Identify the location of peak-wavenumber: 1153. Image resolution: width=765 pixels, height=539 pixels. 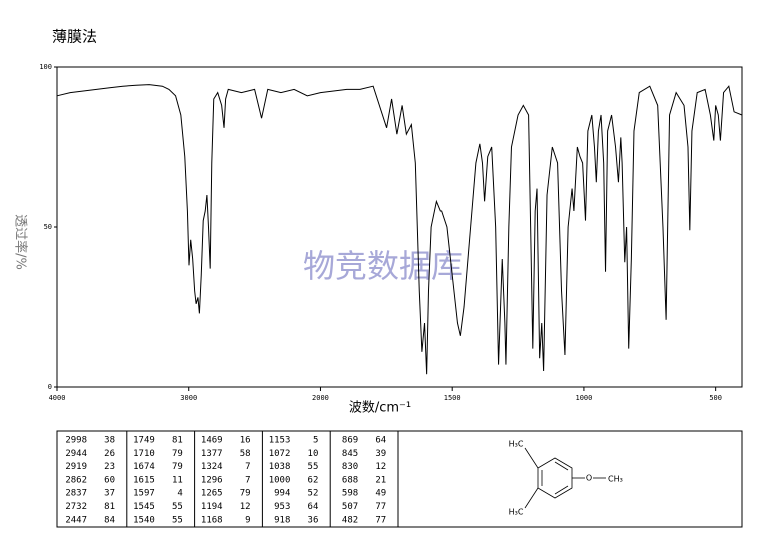
(280, 441).